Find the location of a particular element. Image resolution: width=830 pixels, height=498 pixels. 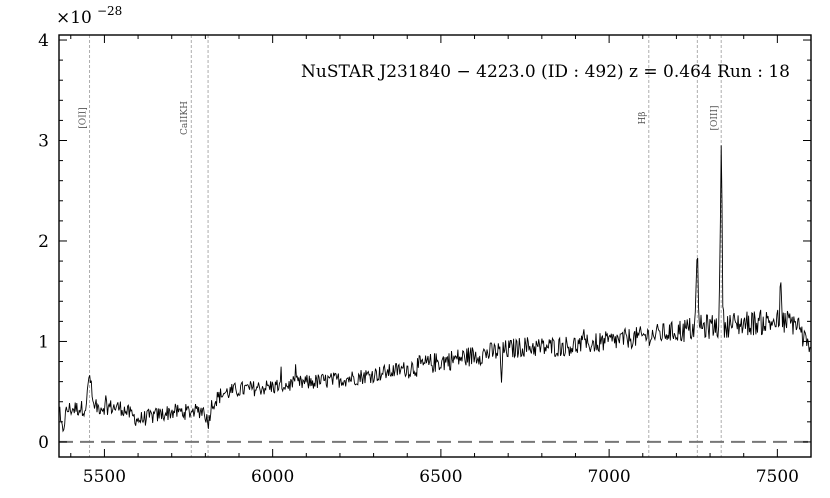

y-multiplier: ×10 −28 is located at coordinates (89, 16).